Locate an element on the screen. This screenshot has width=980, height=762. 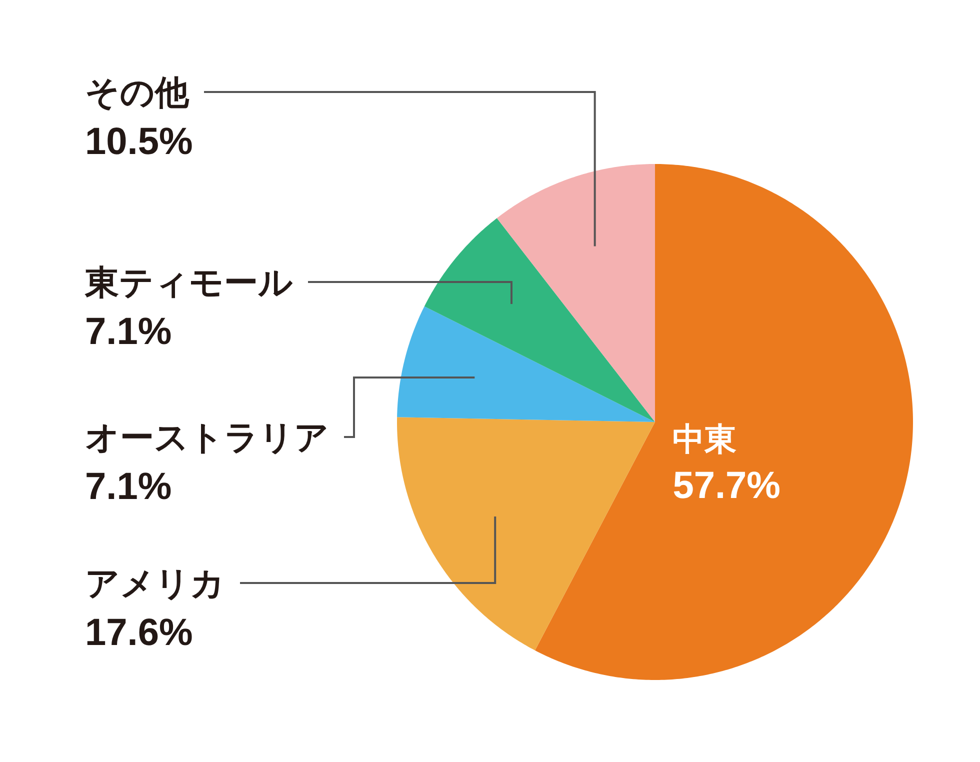
data-label: 17.6% is located at coordinates (139, 633).